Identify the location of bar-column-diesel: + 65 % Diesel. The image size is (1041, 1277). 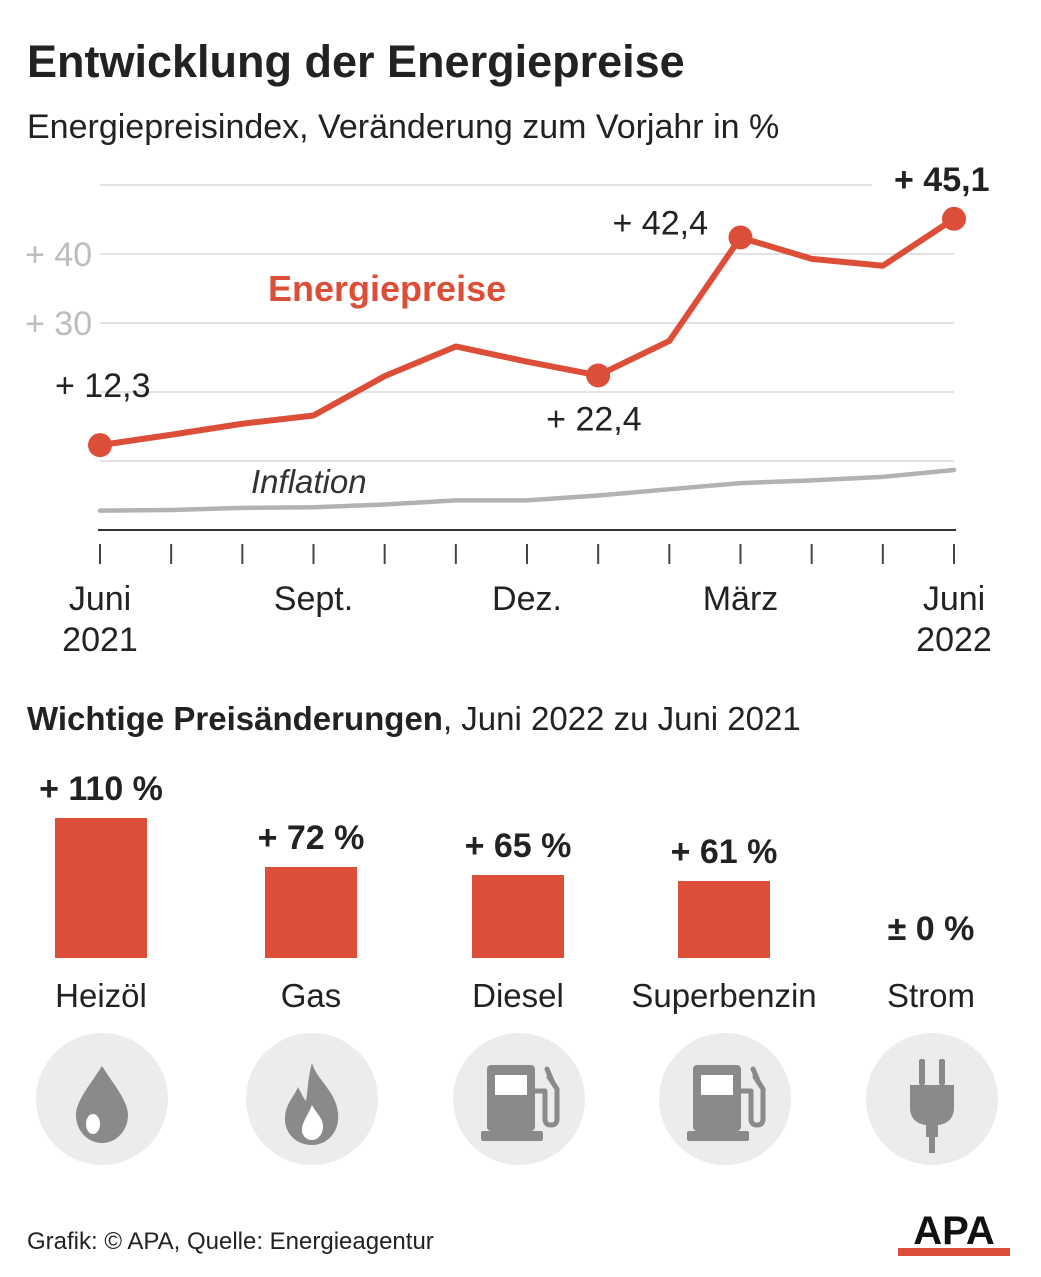
(518, 970).